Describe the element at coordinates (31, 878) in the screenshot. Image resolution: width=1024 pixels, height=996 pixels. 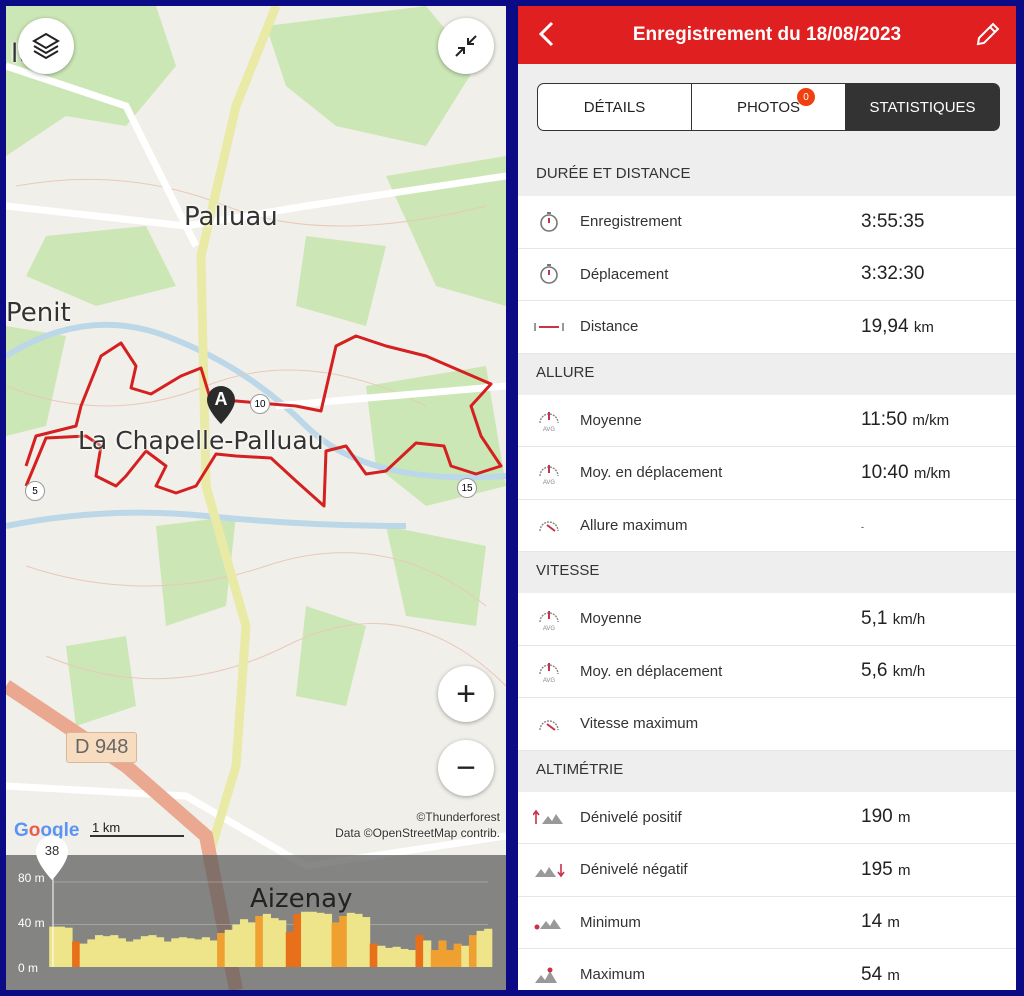
I see `y-tick: 80 m` at that location.